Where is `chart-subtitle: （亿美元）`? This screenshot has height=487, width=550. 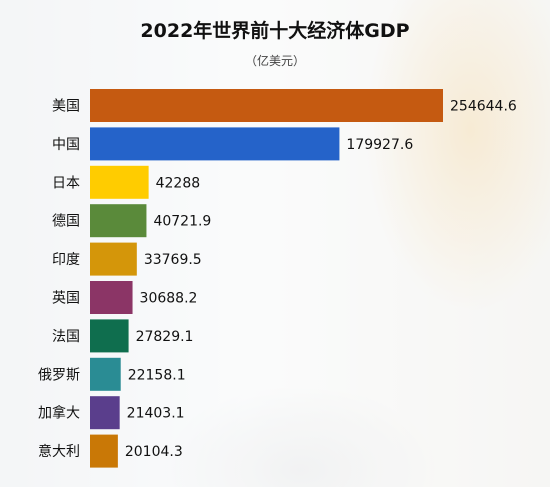
chart-subtitle: （亿美元） is located at coordinates (274, 61).